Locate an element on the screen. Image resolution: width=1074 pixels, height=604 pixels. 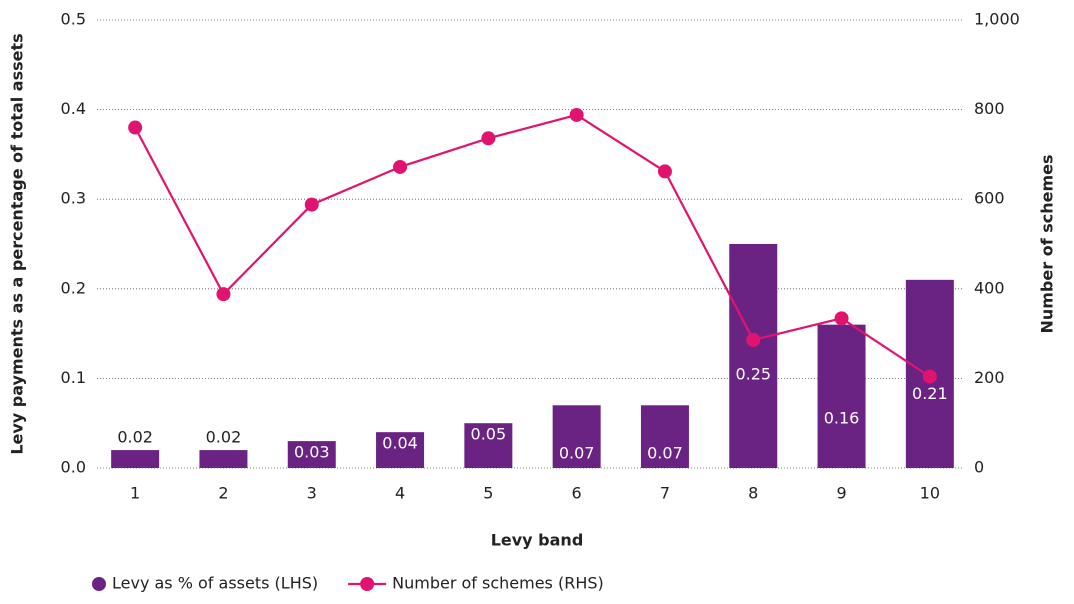
data-label: 0.21 is located at coordinates (930, 393).